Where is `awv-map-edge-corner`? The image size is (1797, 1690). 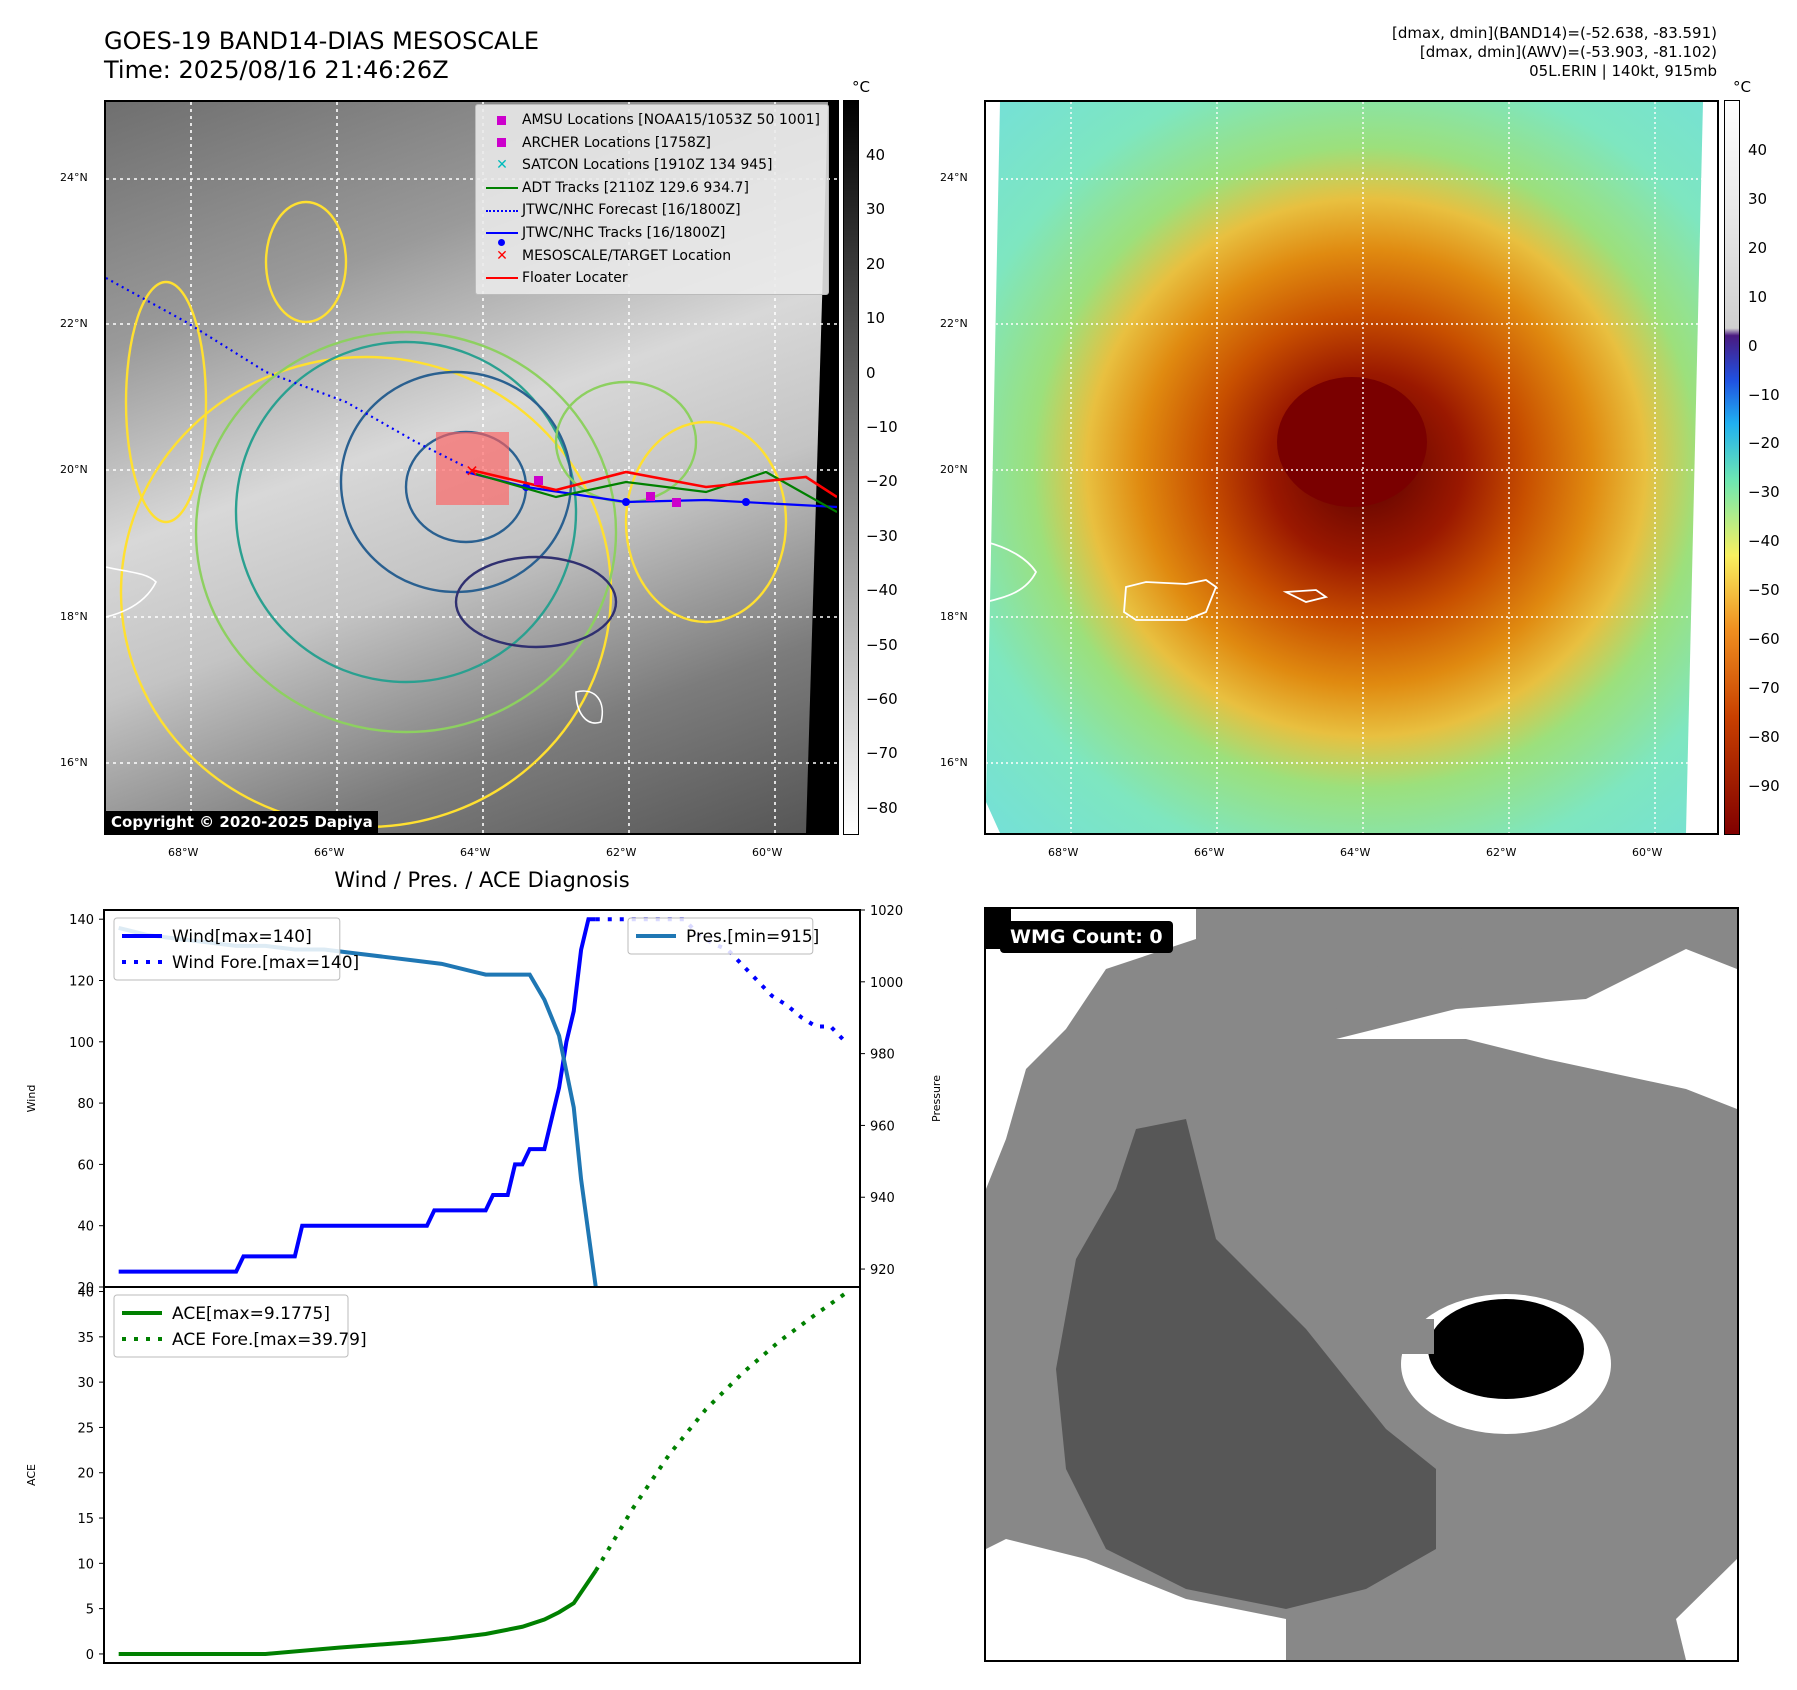 awv-map-edge-corner is located at coordinates (993, 817).